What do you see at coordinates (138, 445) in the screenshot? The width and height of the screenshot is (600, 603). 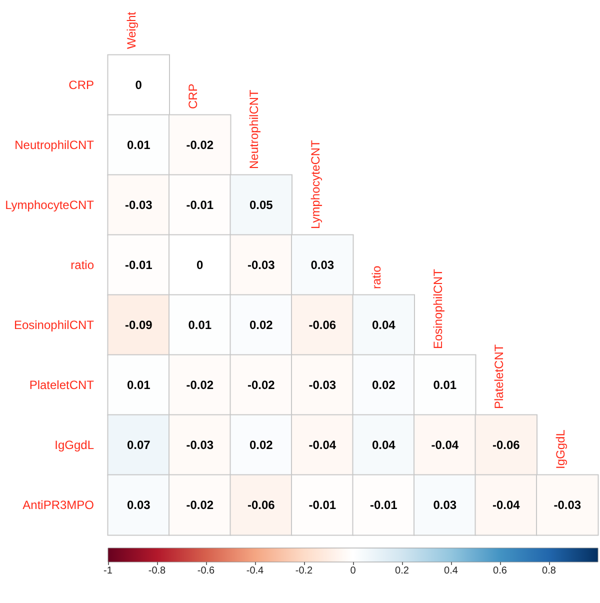 I see `data-label: 0.07` at bounding box center [138, 445].